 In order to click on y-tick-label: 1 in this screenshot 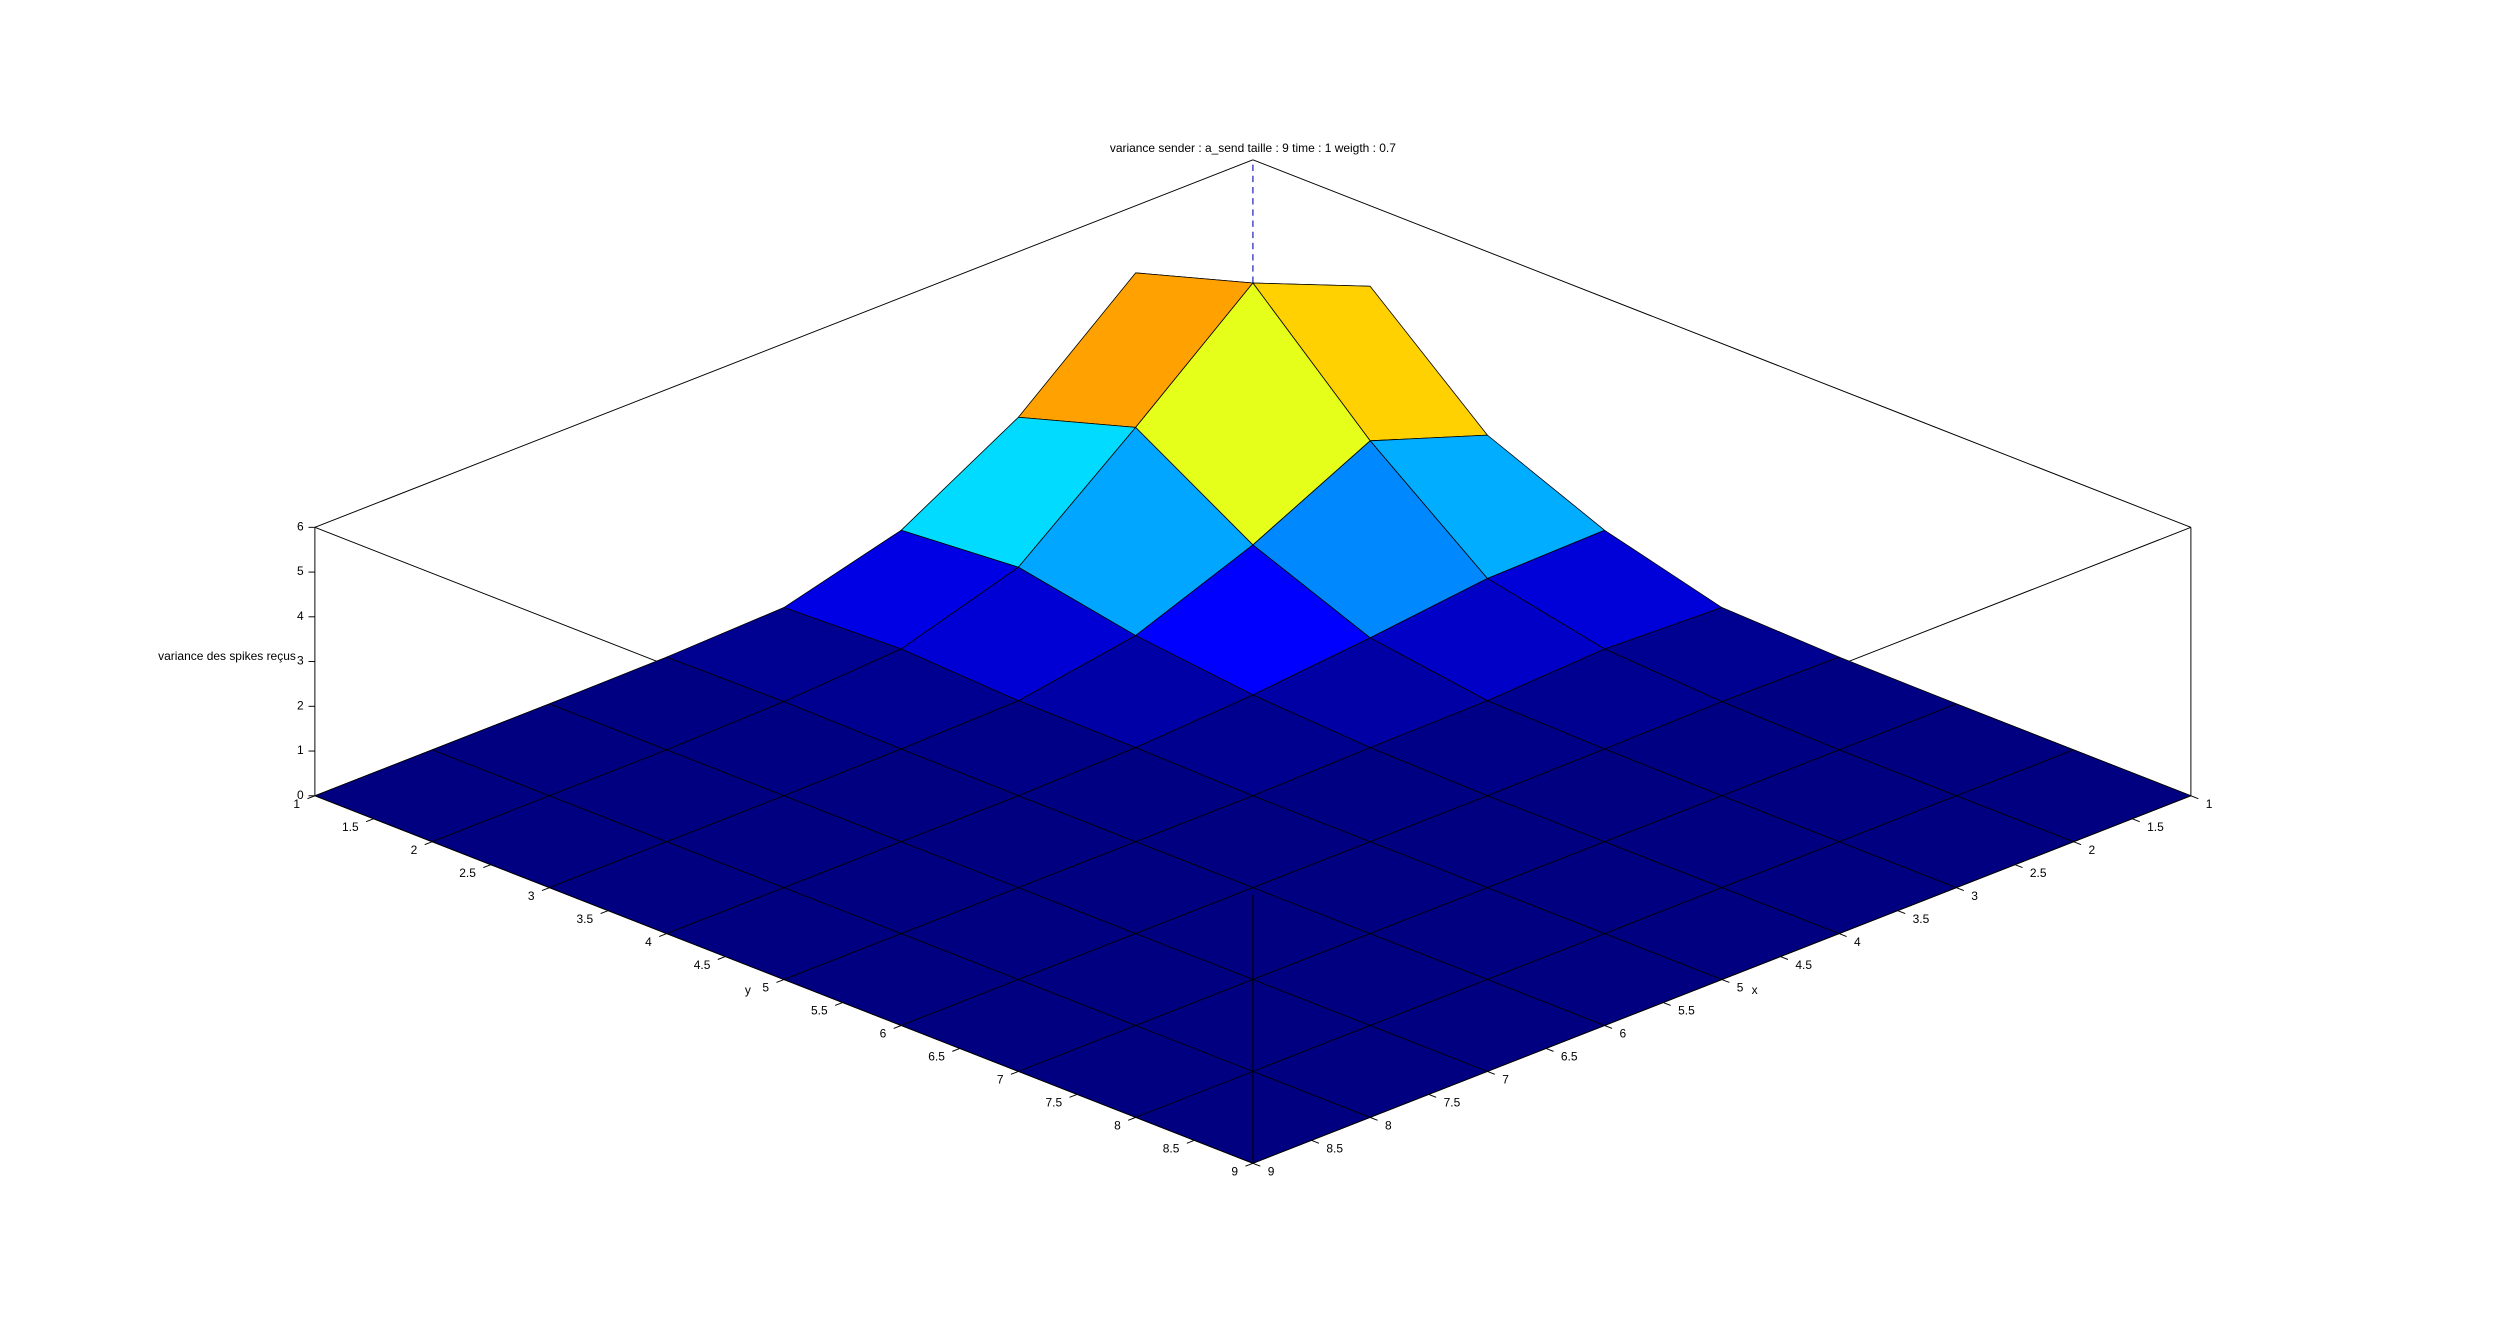, I will do `click(296, 804)`.